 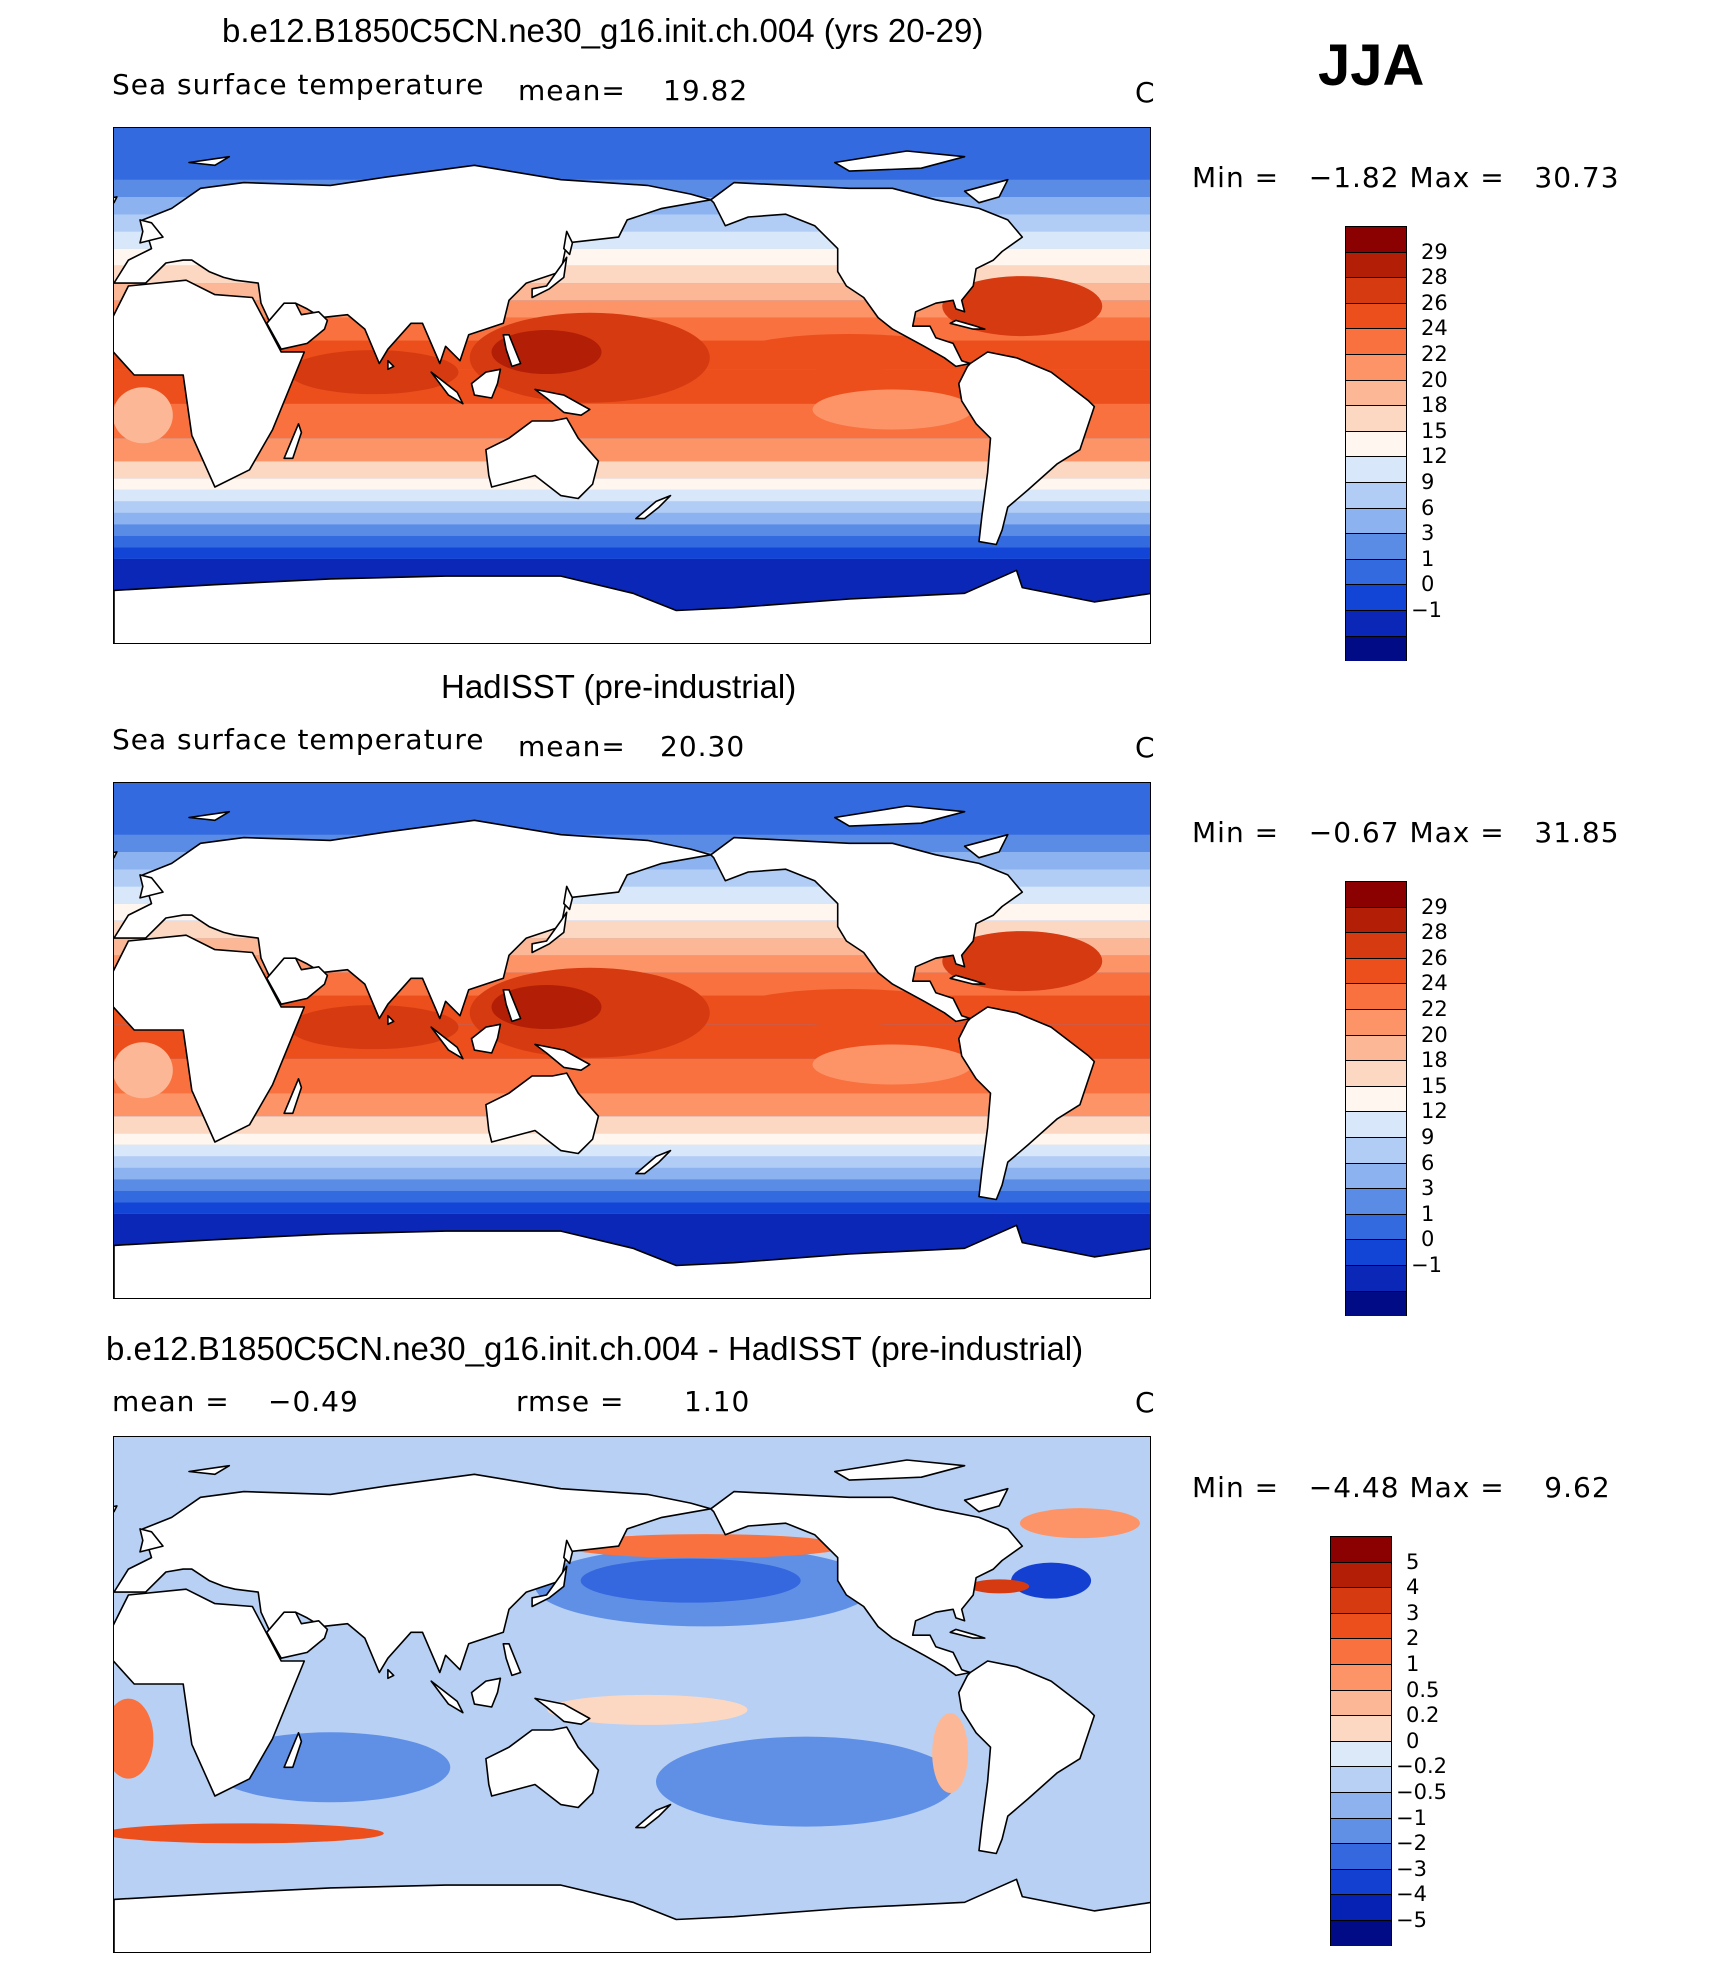 I want to click on rmse-label: rmse =, so click(x=570, y=1401).